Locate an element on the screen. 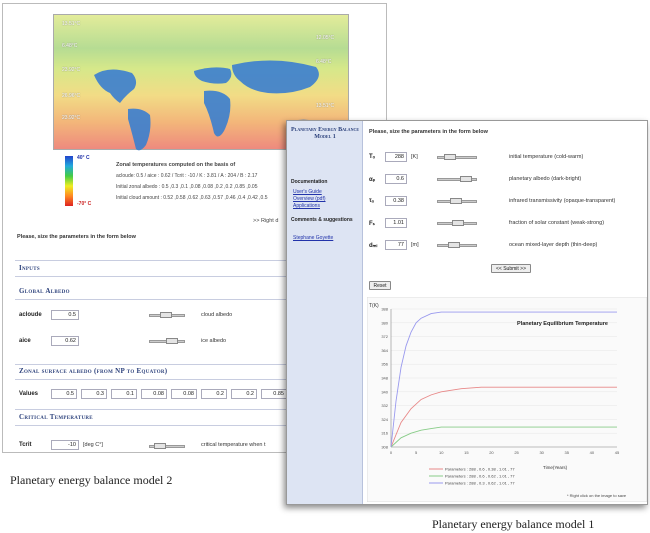  caption-model2: Planetary energy balance model 2 is located at coordinates (91, 480).